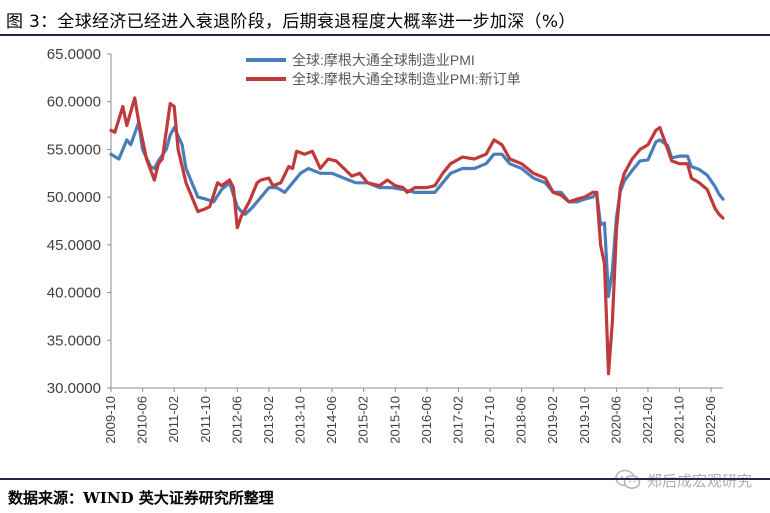 The image size is (770, 513). I want to click on y-tick-label: 65.0000, so click(74, 54).